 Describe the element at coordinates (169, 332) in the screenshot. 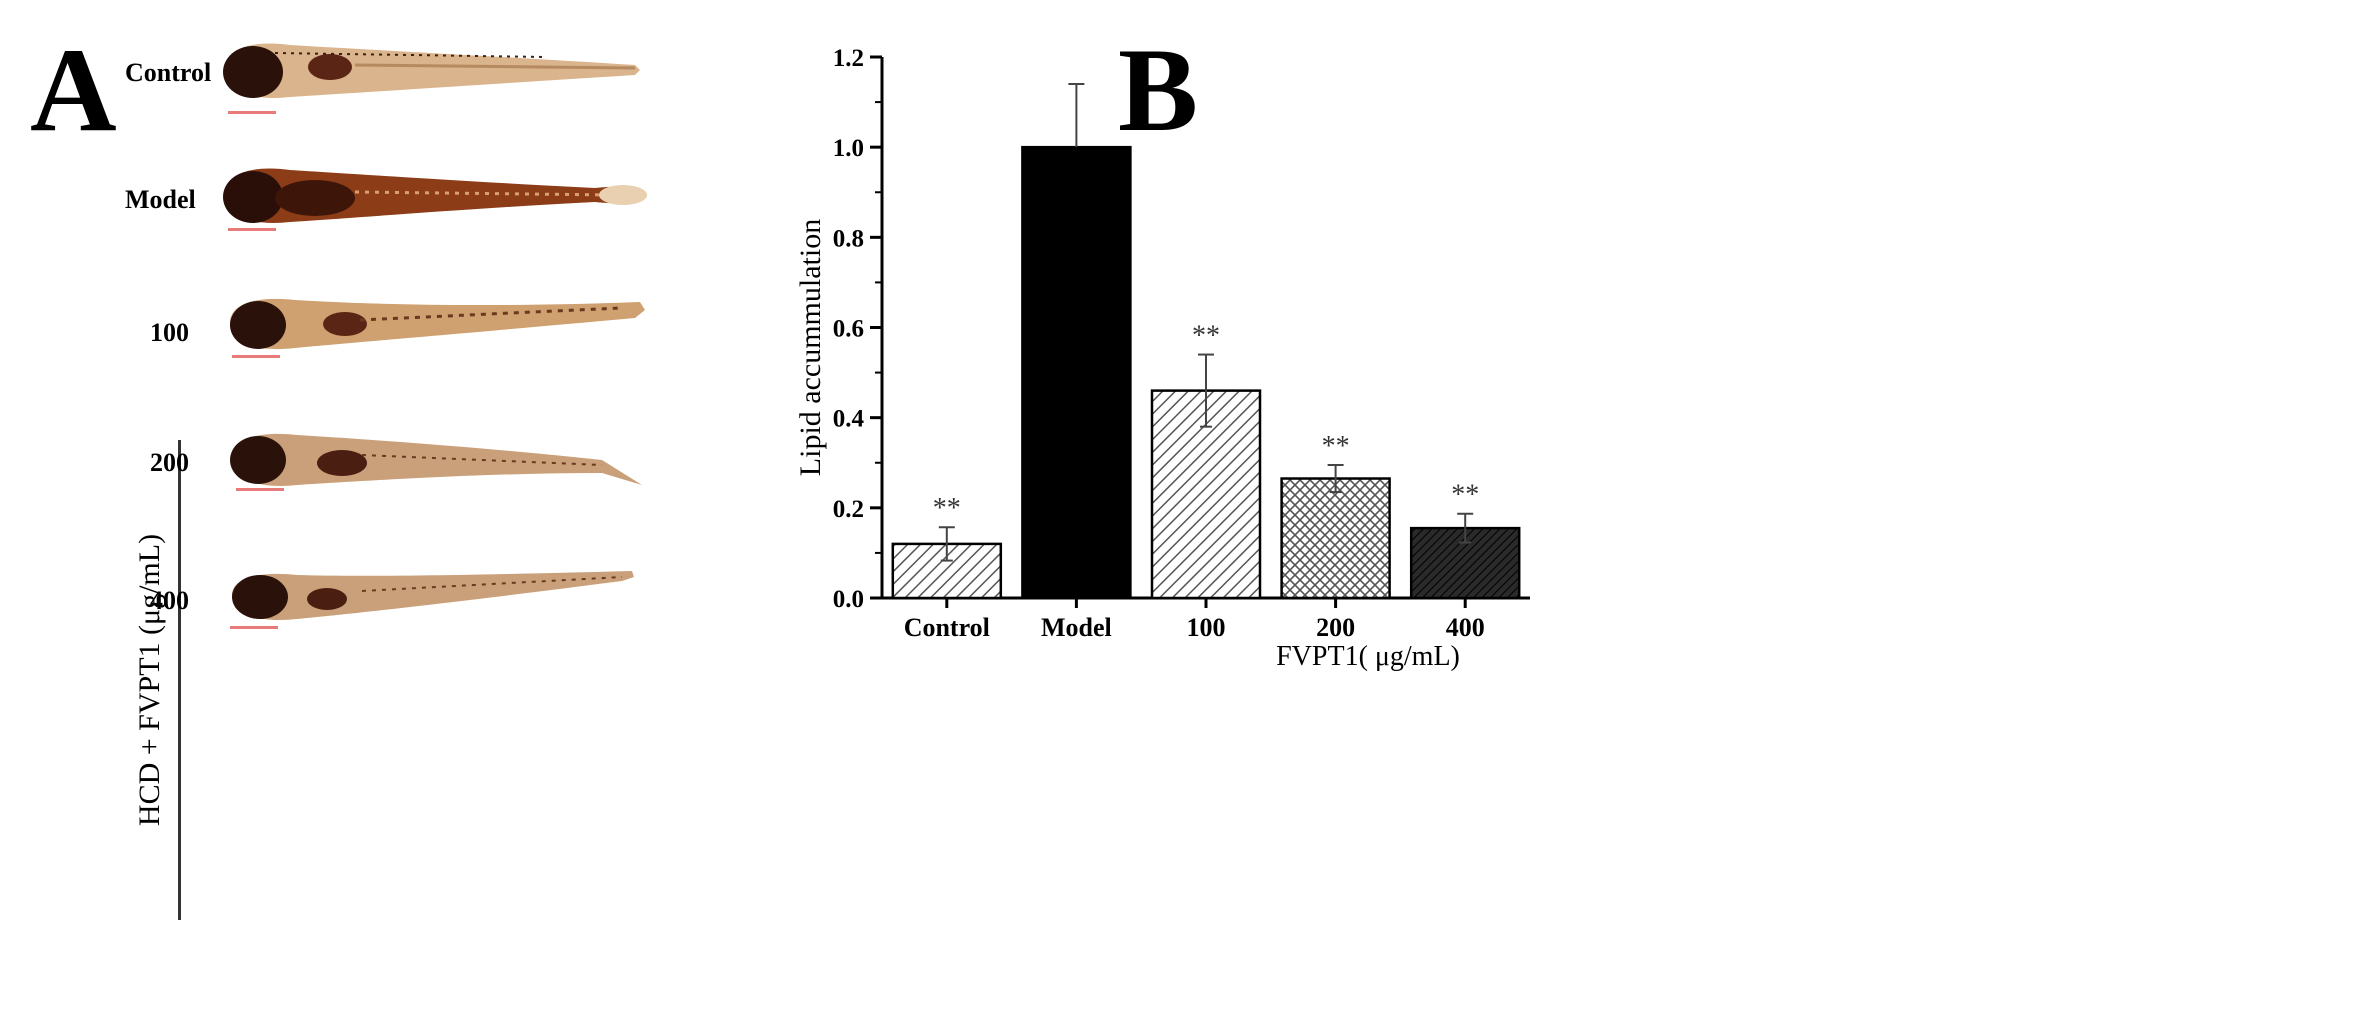

I see `fish-row-label-100: 100` at that location.